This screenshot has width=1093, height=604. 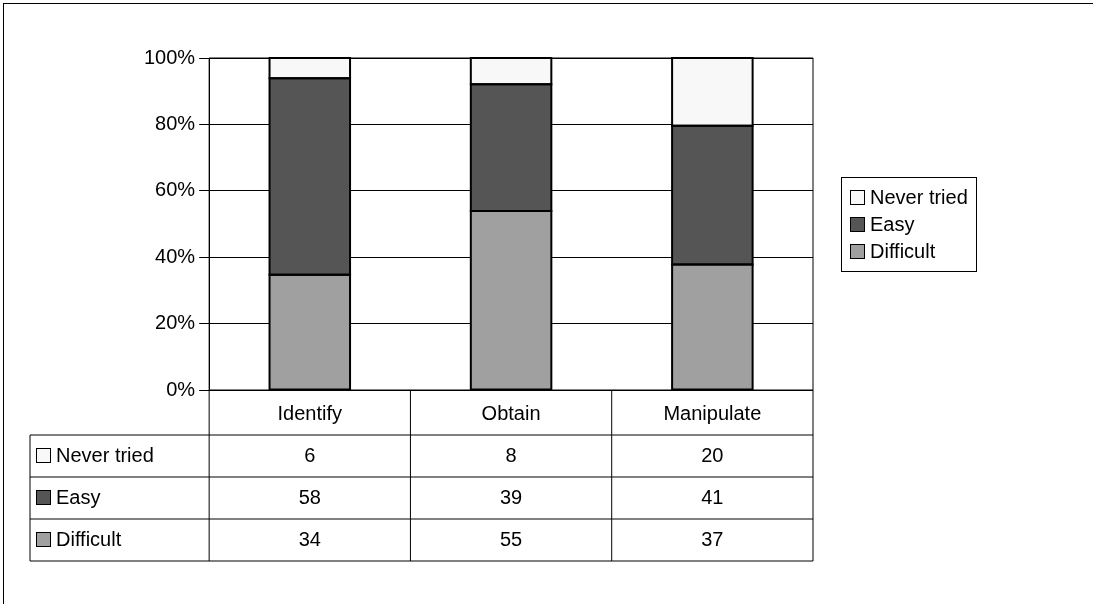 What do you see at coordinates (892, 224) in the screenshot?
I see `legend-label: Easy` at bounding box center [892, 224].